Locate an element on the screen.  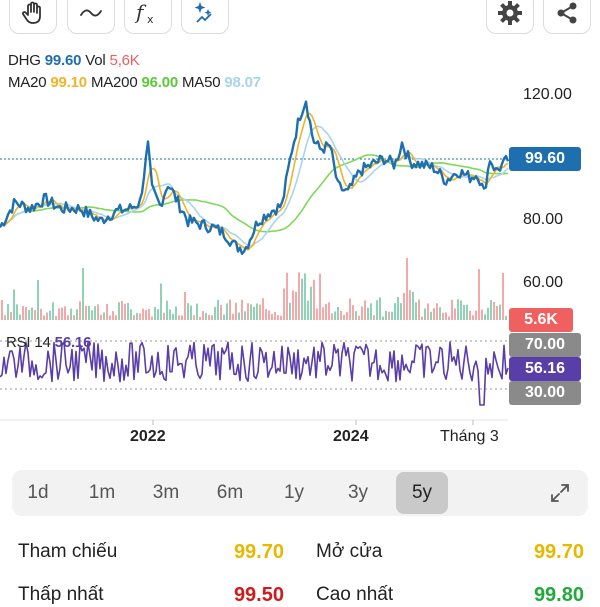
legend-row-1: DHG 99.60 Vol 5,6K is located at coordinates (76, 60).